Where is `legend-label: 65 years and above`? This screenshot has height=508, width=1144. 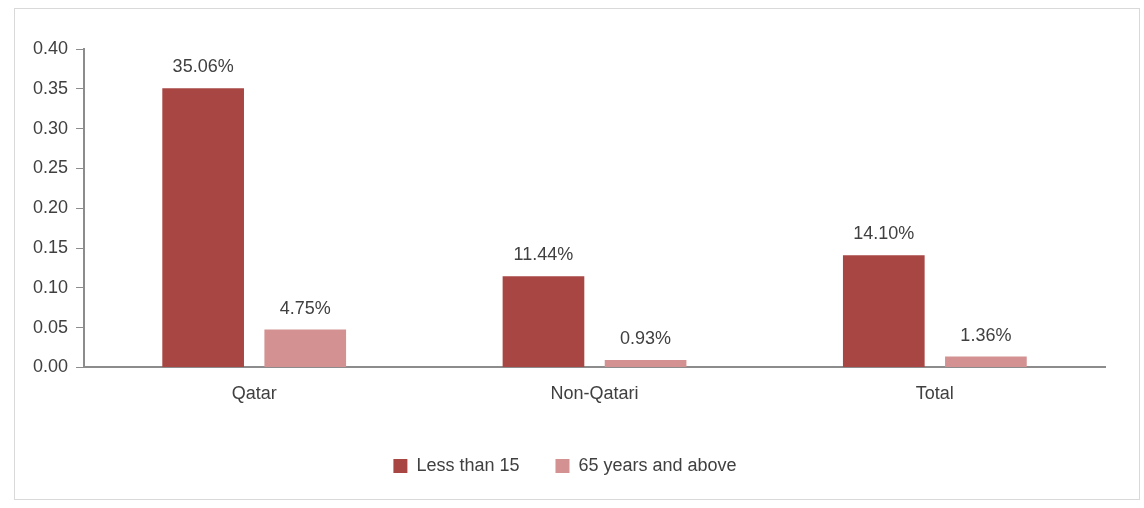
legend-label: 65 years and above is located at coordinates (657, 464).